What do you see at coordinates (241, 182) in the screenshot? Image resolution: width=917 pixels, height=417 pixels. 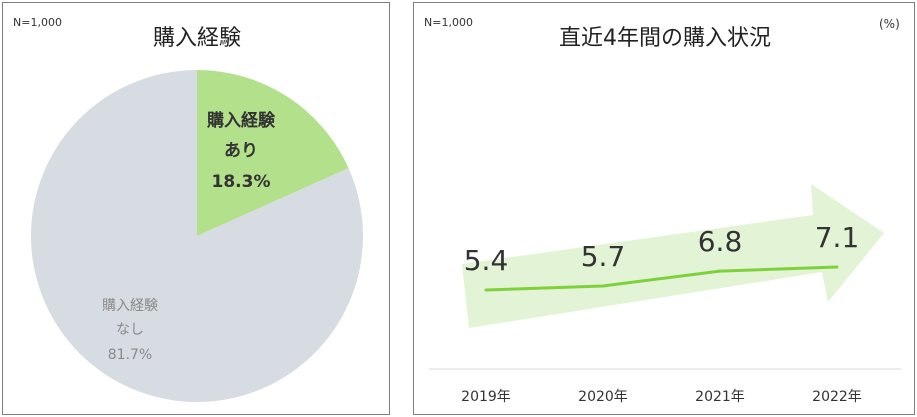 I see `pie-slice-label-0-2: 18.3%` at bounding box center [241, 182].